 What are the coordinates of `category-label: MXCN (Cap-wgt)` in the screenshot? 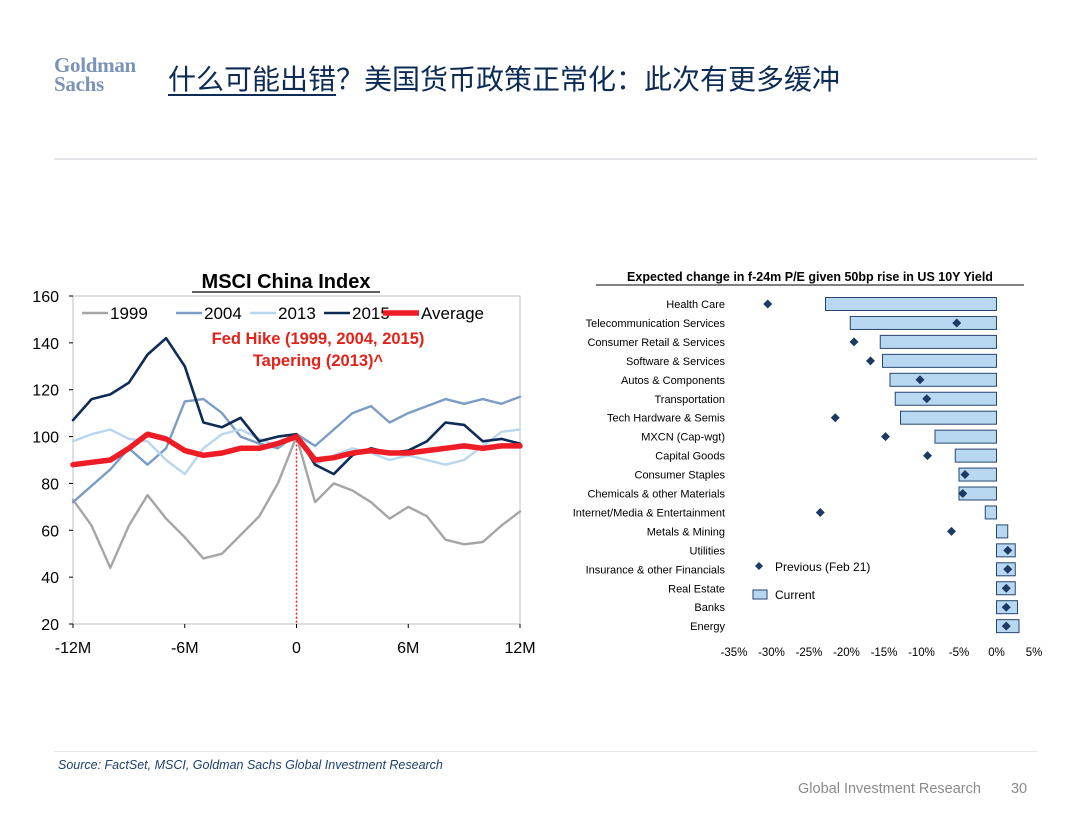 It's located at (683, 438).